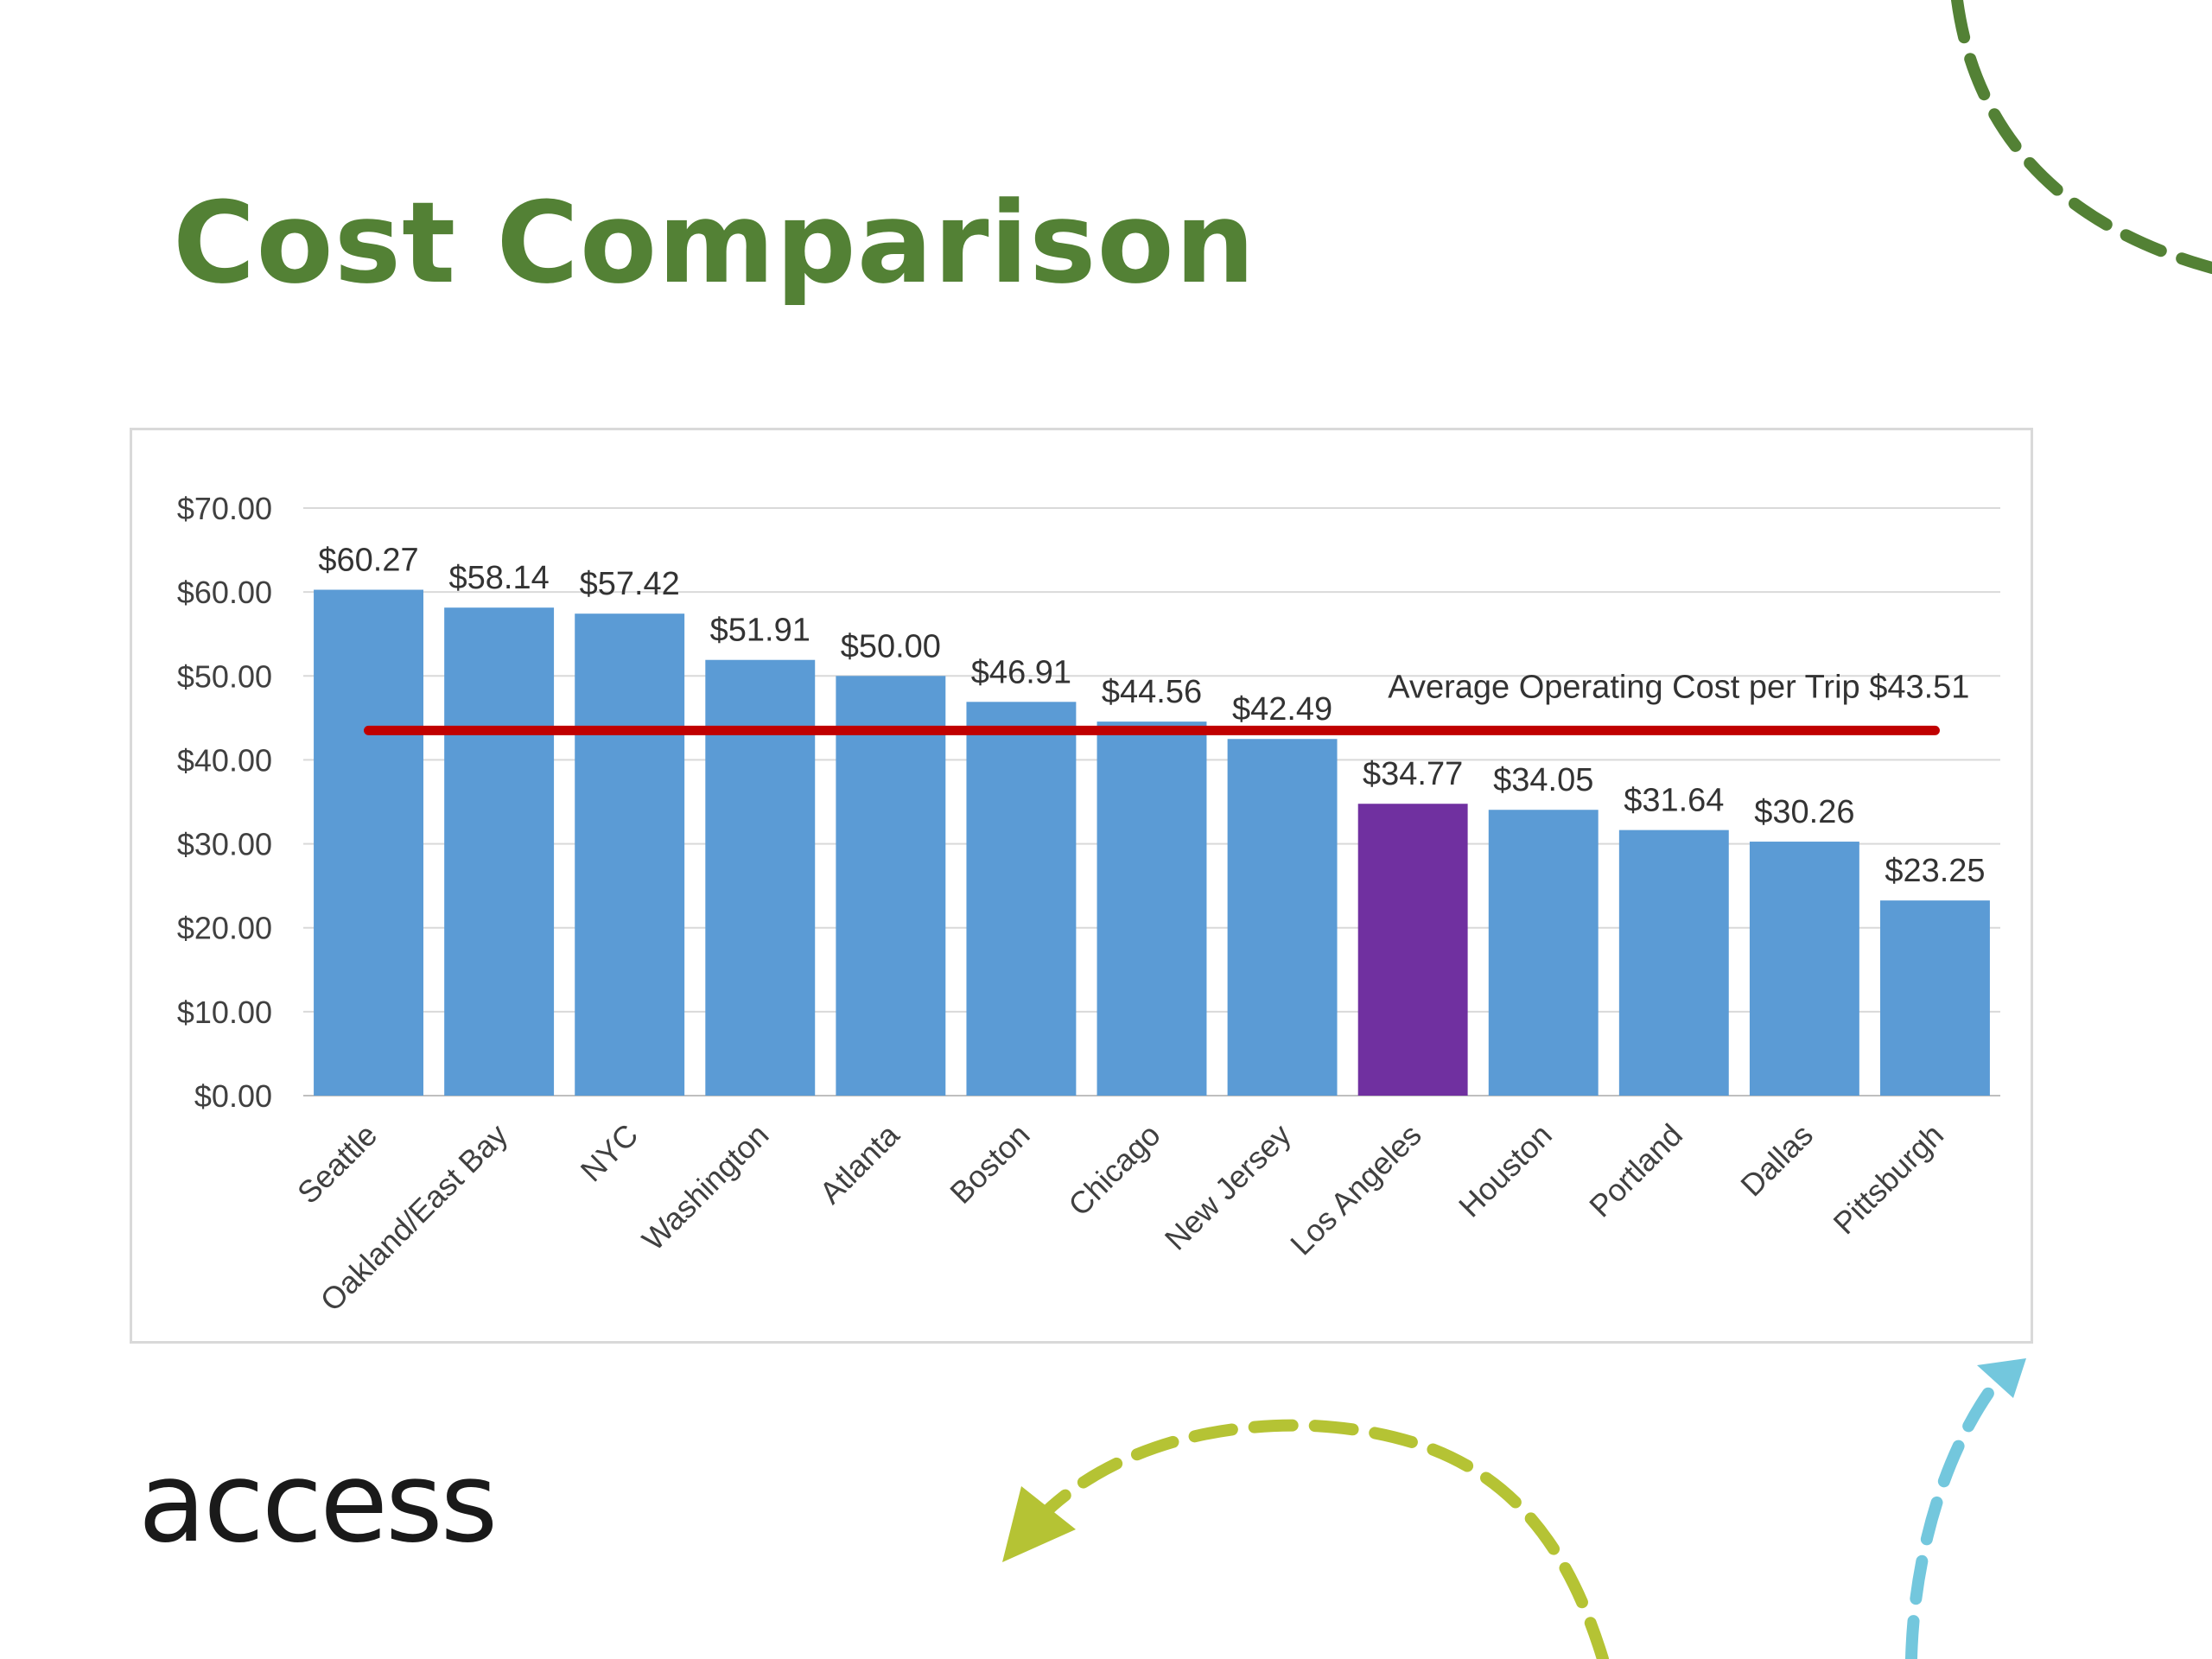 This screenshot has height=1659, width=2212. Describe the element at coordinates (1954, 1517) in the screenshot. I see `blue-dashed-arrow-line` at that location.